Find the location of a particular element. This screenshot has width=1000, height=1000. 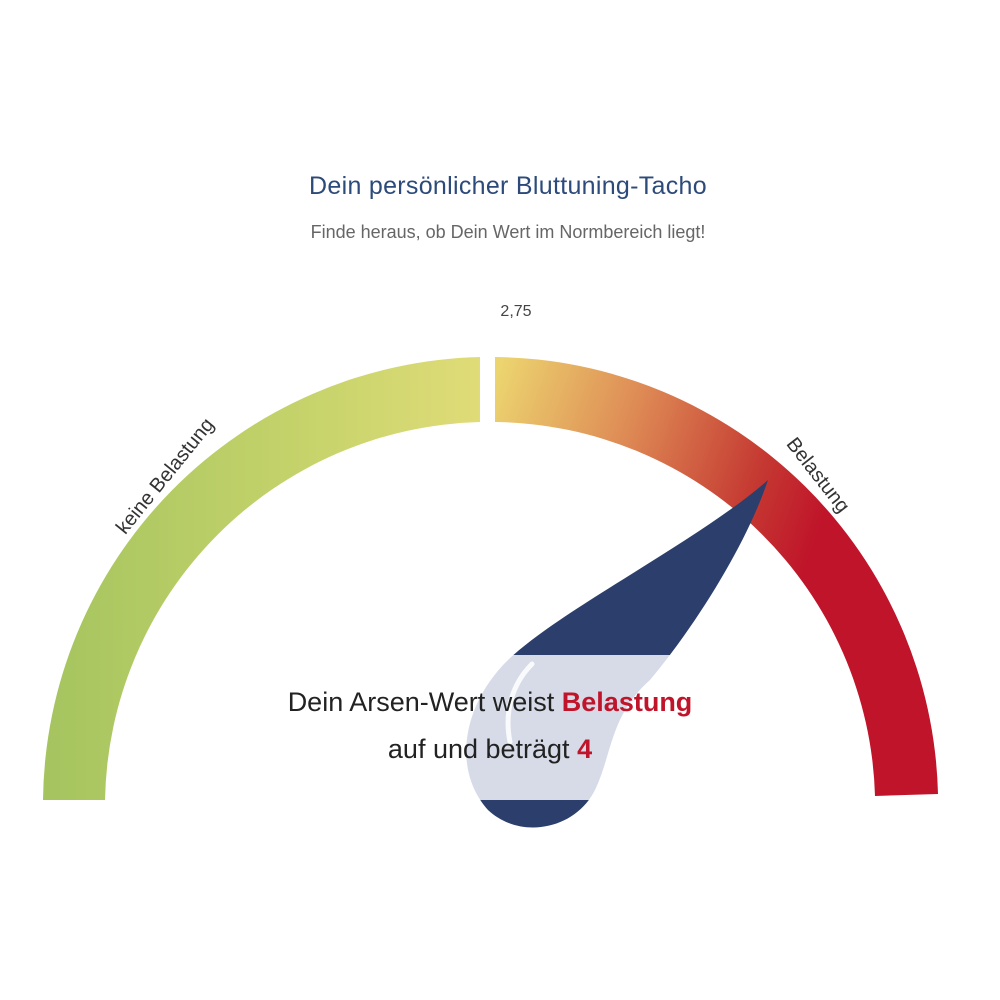

needle-highlight is located at coordinates (520, 703).